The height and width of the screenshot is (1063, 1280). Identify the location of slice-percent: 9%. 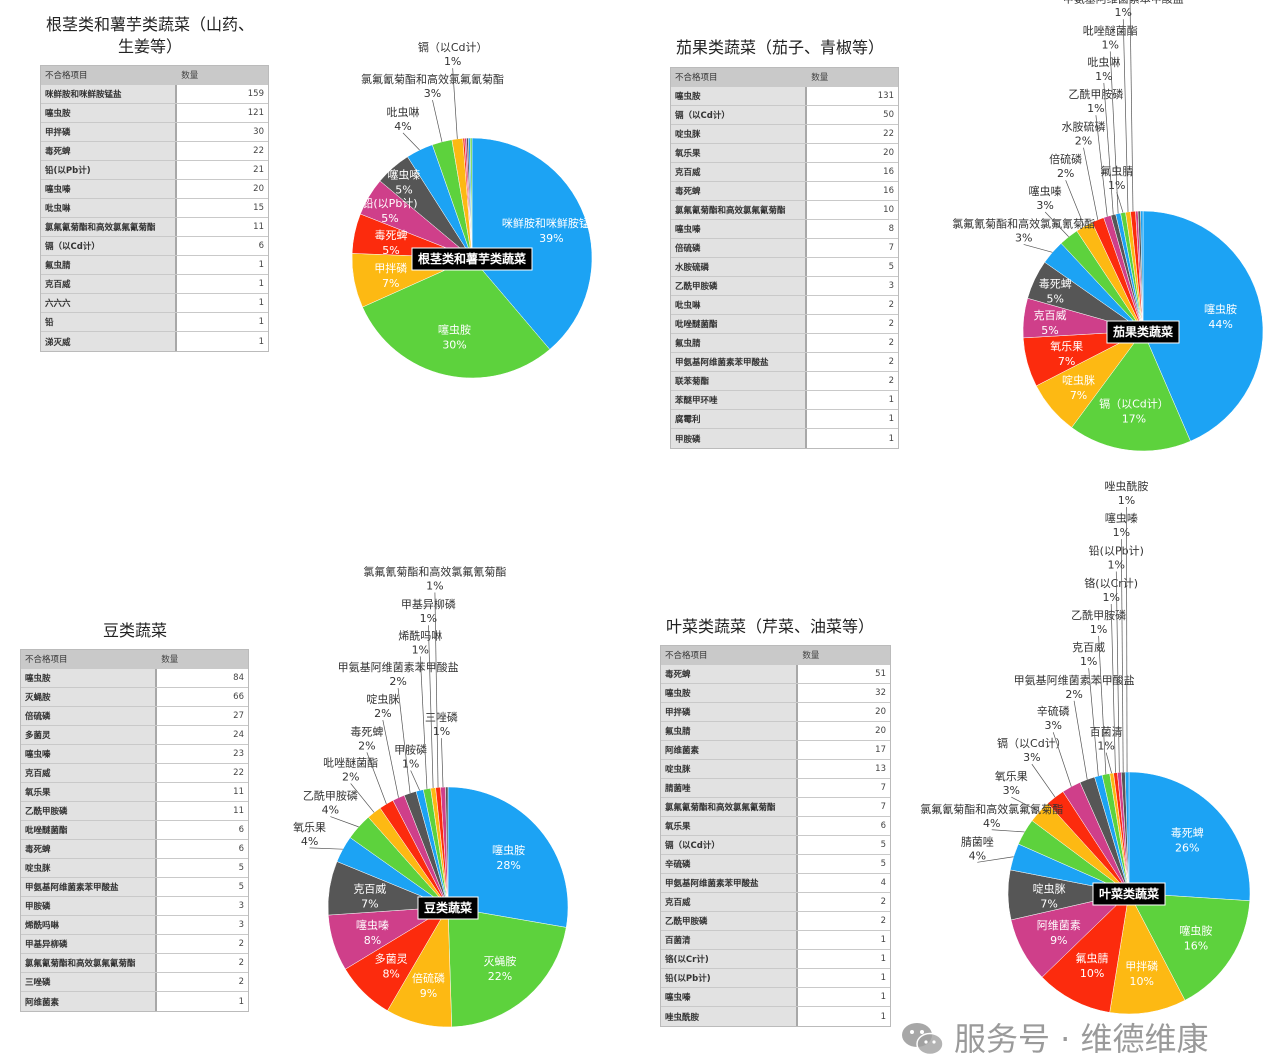
(1058, 940).